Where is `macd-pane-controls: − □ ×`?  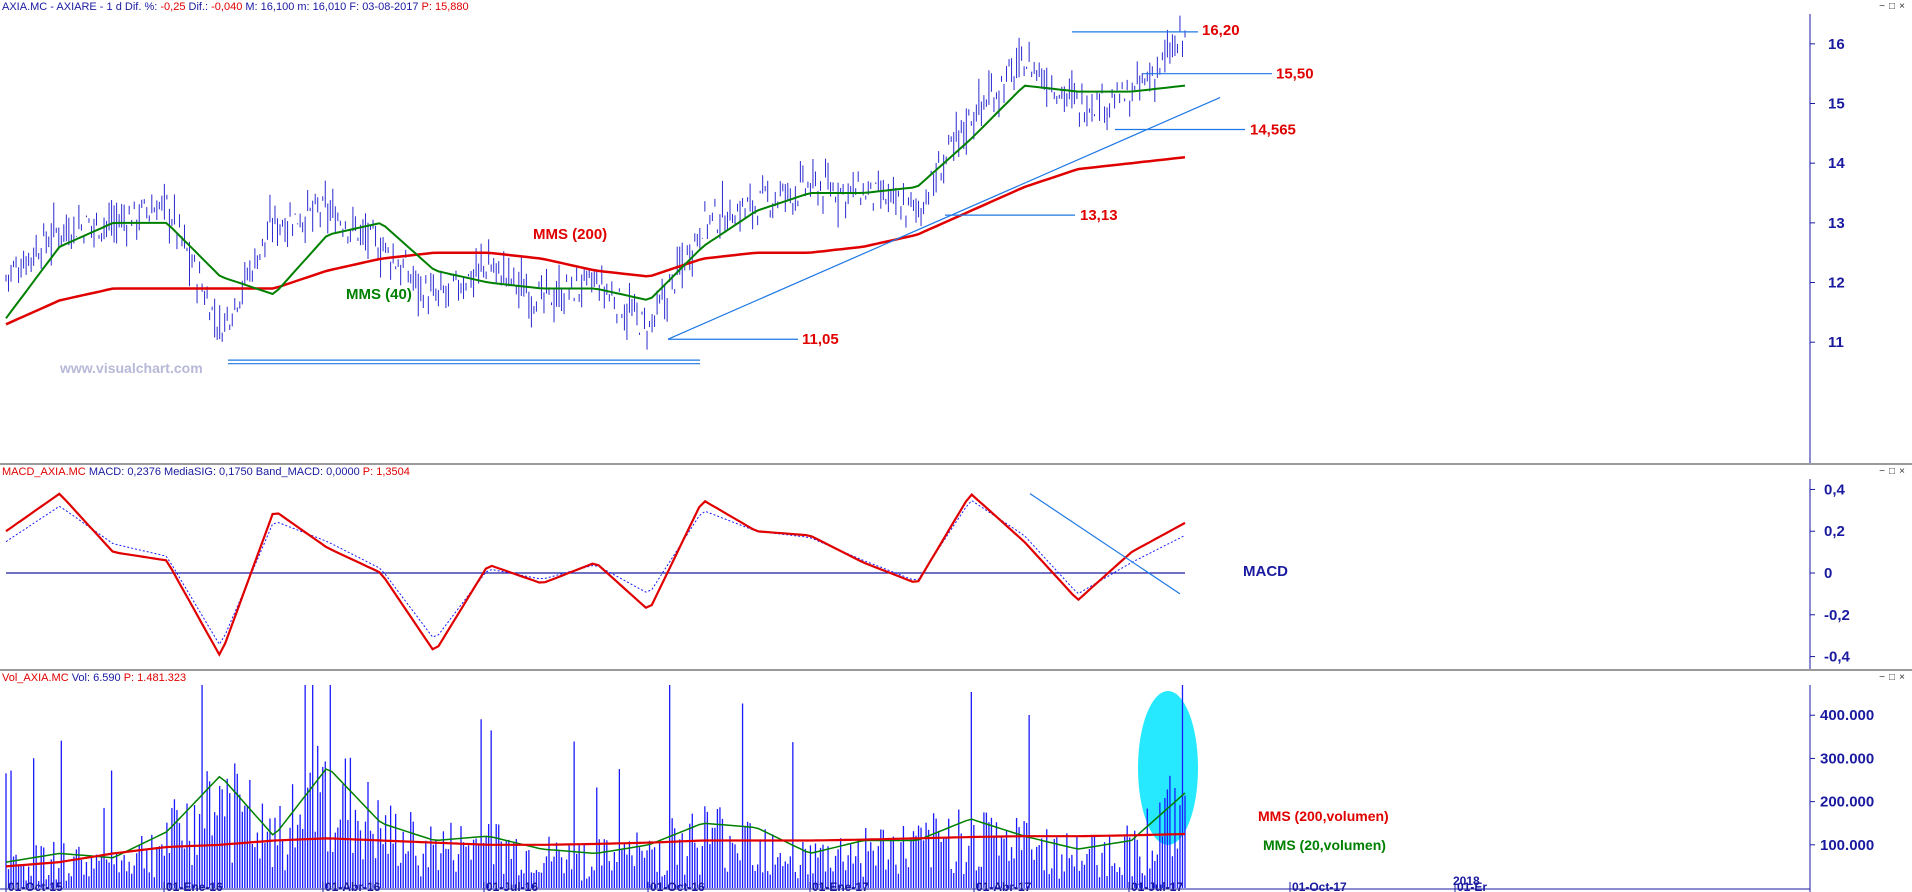
macd-pane-controls: − □ × is located at coordinates (1893, 471).